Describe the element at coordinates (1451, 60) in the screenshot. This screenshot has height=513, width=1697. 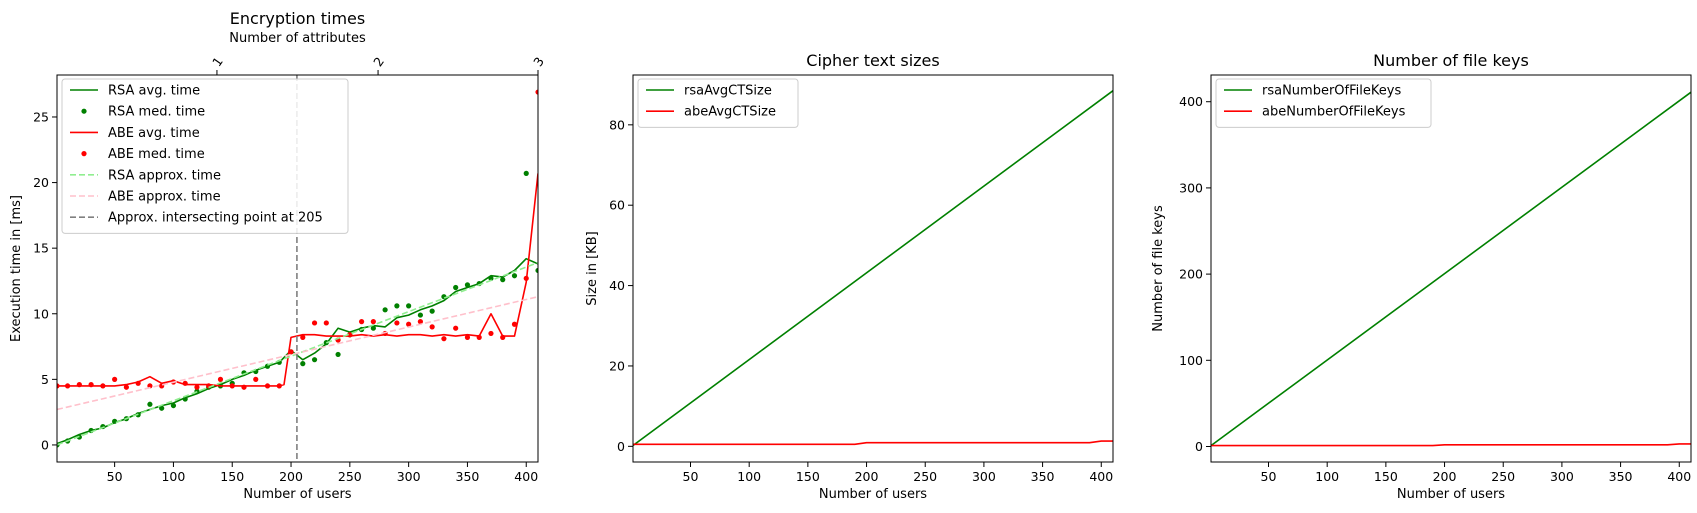
I see `chart-title: Number of file keys` at that location.